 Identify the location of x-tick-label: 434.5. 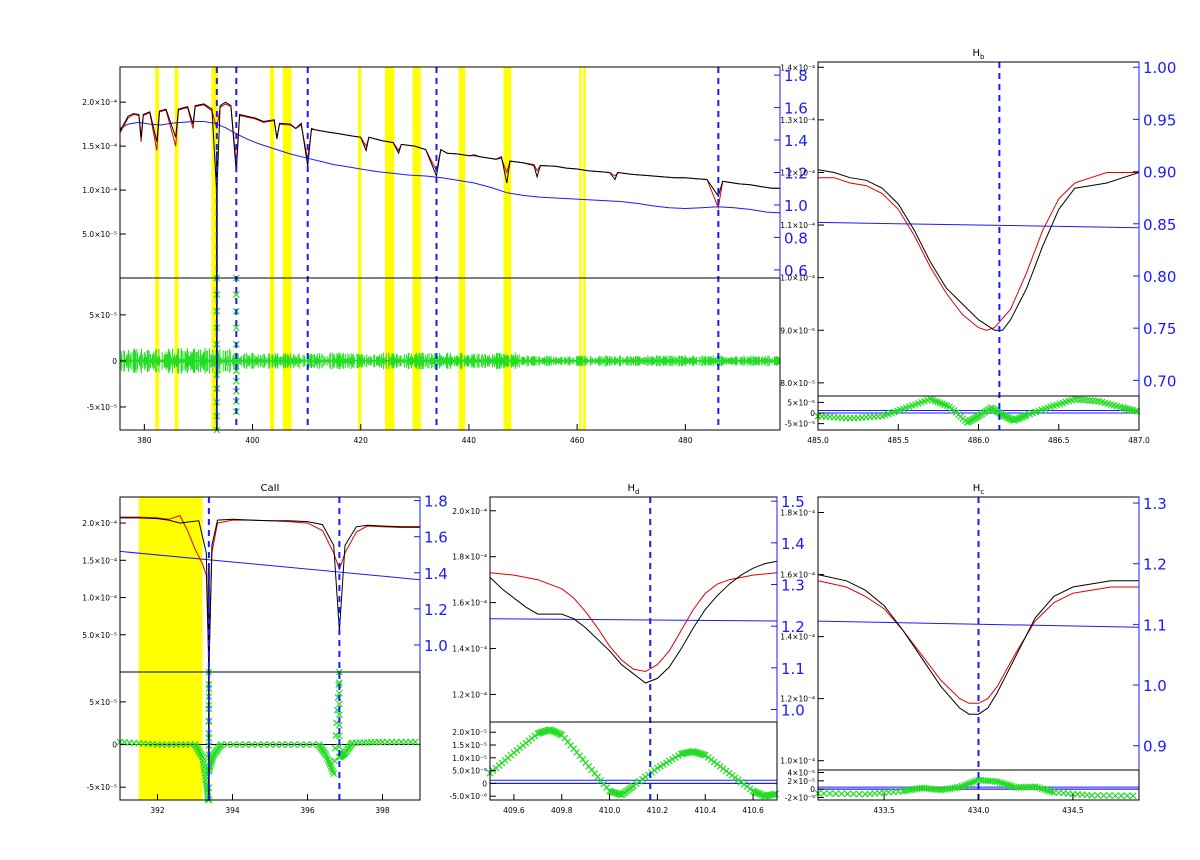
(1073, 810).